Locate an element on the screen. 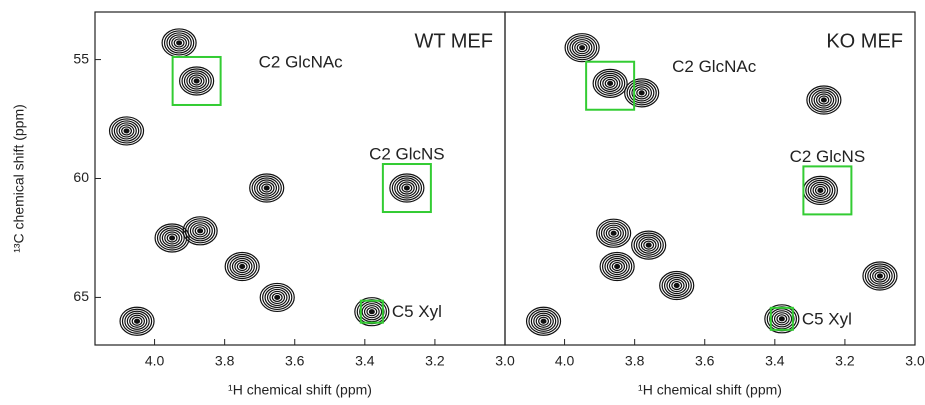  y-tick-label: 55 is located at coordinates (81, 58).